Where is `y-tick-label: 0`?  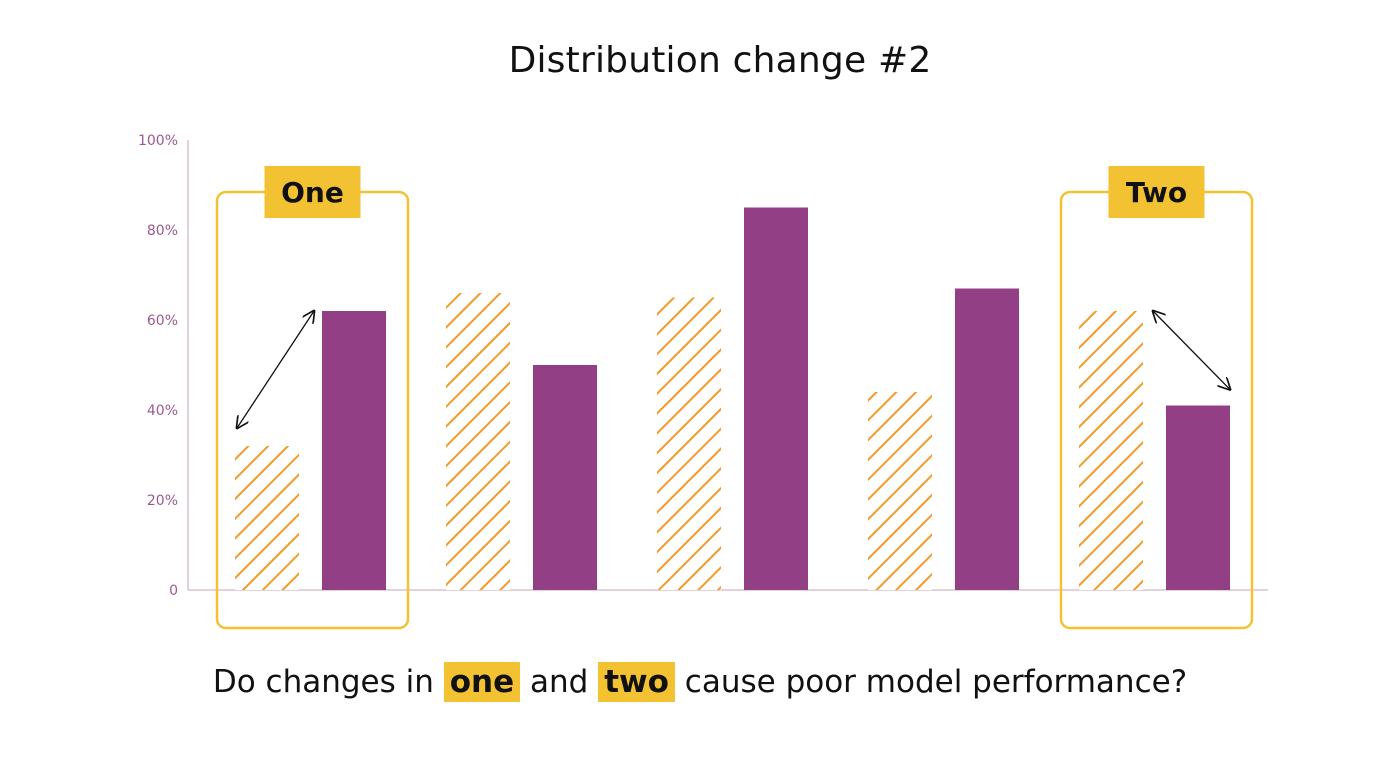
y-tick-label: 0 is located at coordinates (173, 591).